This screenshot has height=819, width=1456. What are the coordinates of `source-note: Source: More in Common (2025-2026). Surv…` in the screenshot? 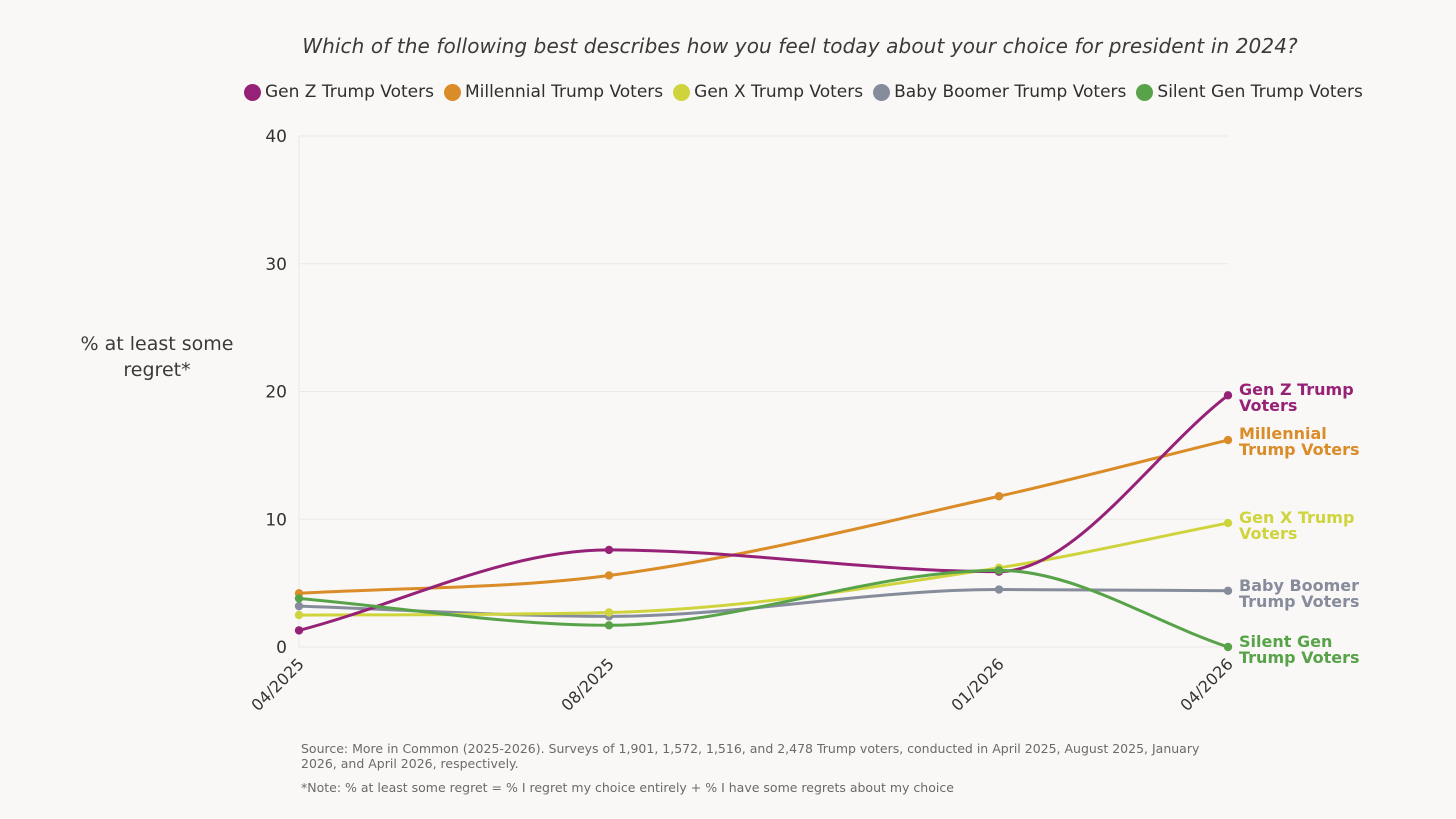 It's located at (750, 756).